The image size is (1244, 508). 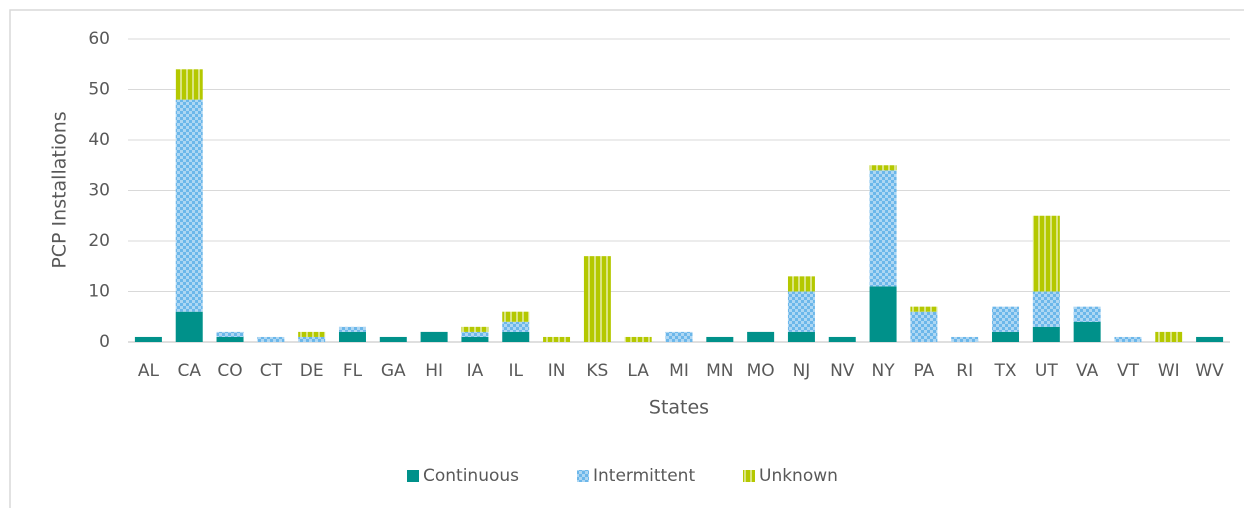 What do you see at coordinates (149, 371) in the screenshot?
I see `x-tick-label: AL` at bounding box center [149, 371].